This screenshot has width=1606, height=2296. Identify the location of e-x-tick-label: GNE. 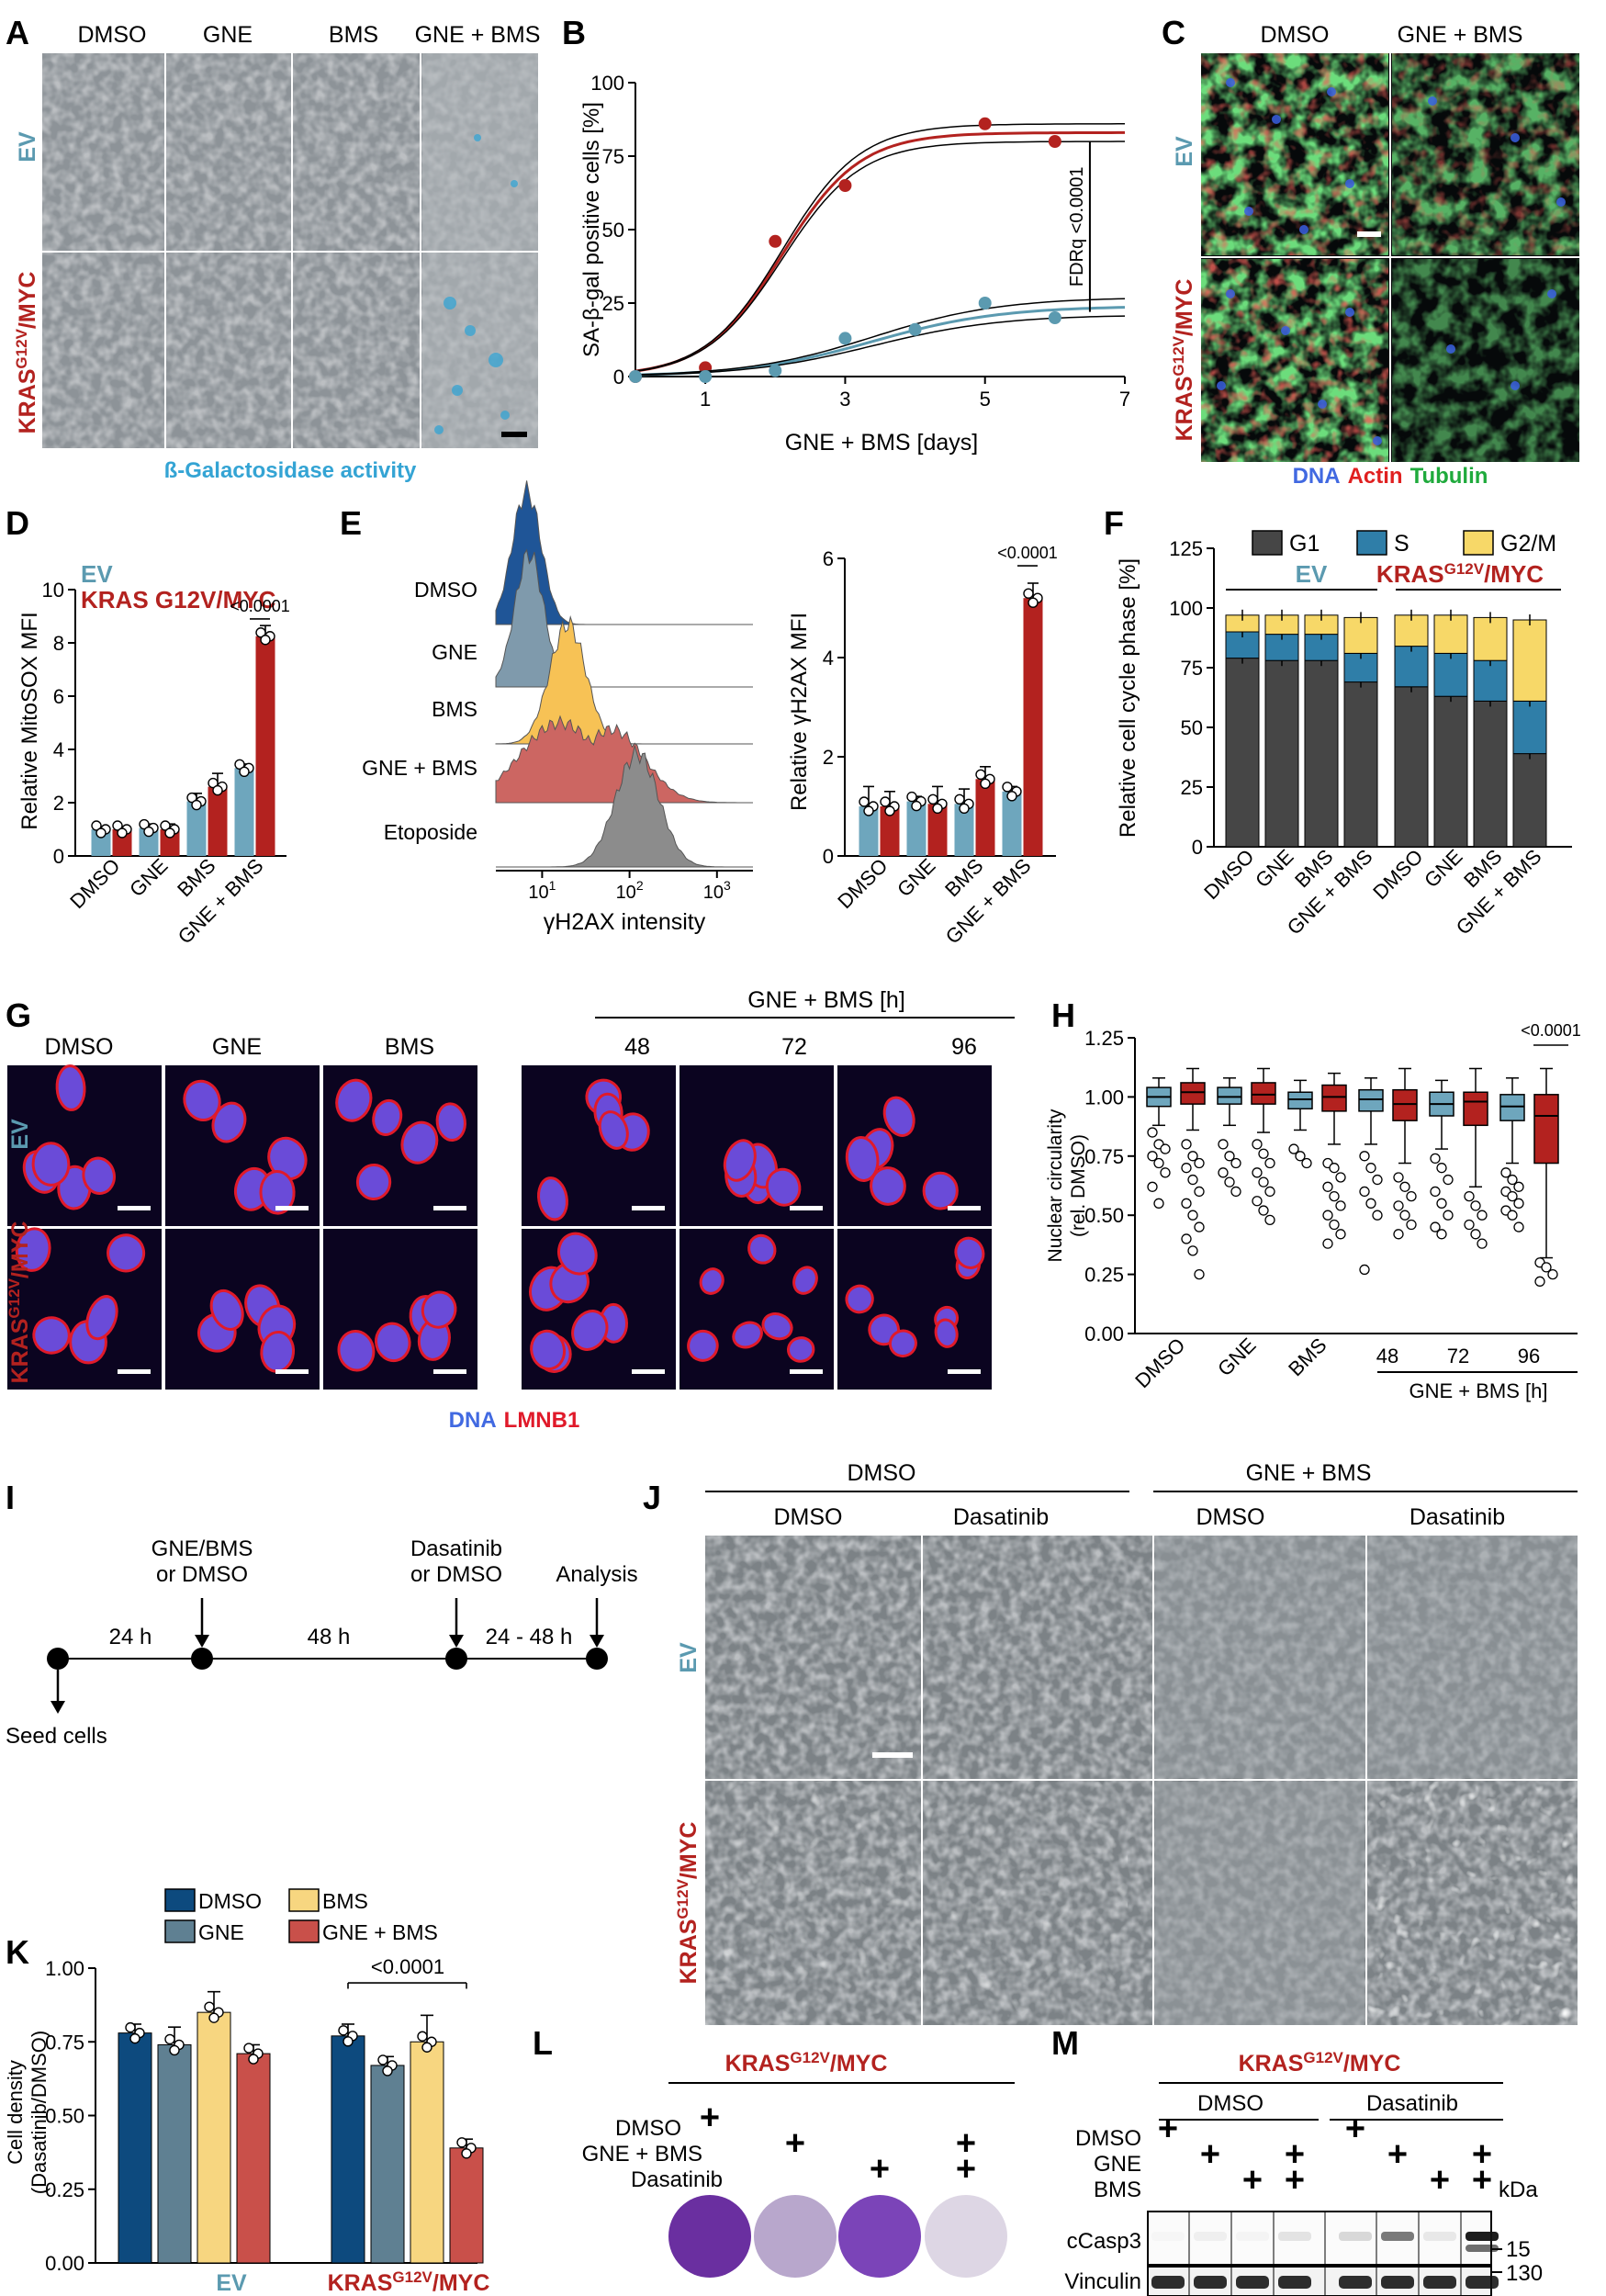
(916, 877).